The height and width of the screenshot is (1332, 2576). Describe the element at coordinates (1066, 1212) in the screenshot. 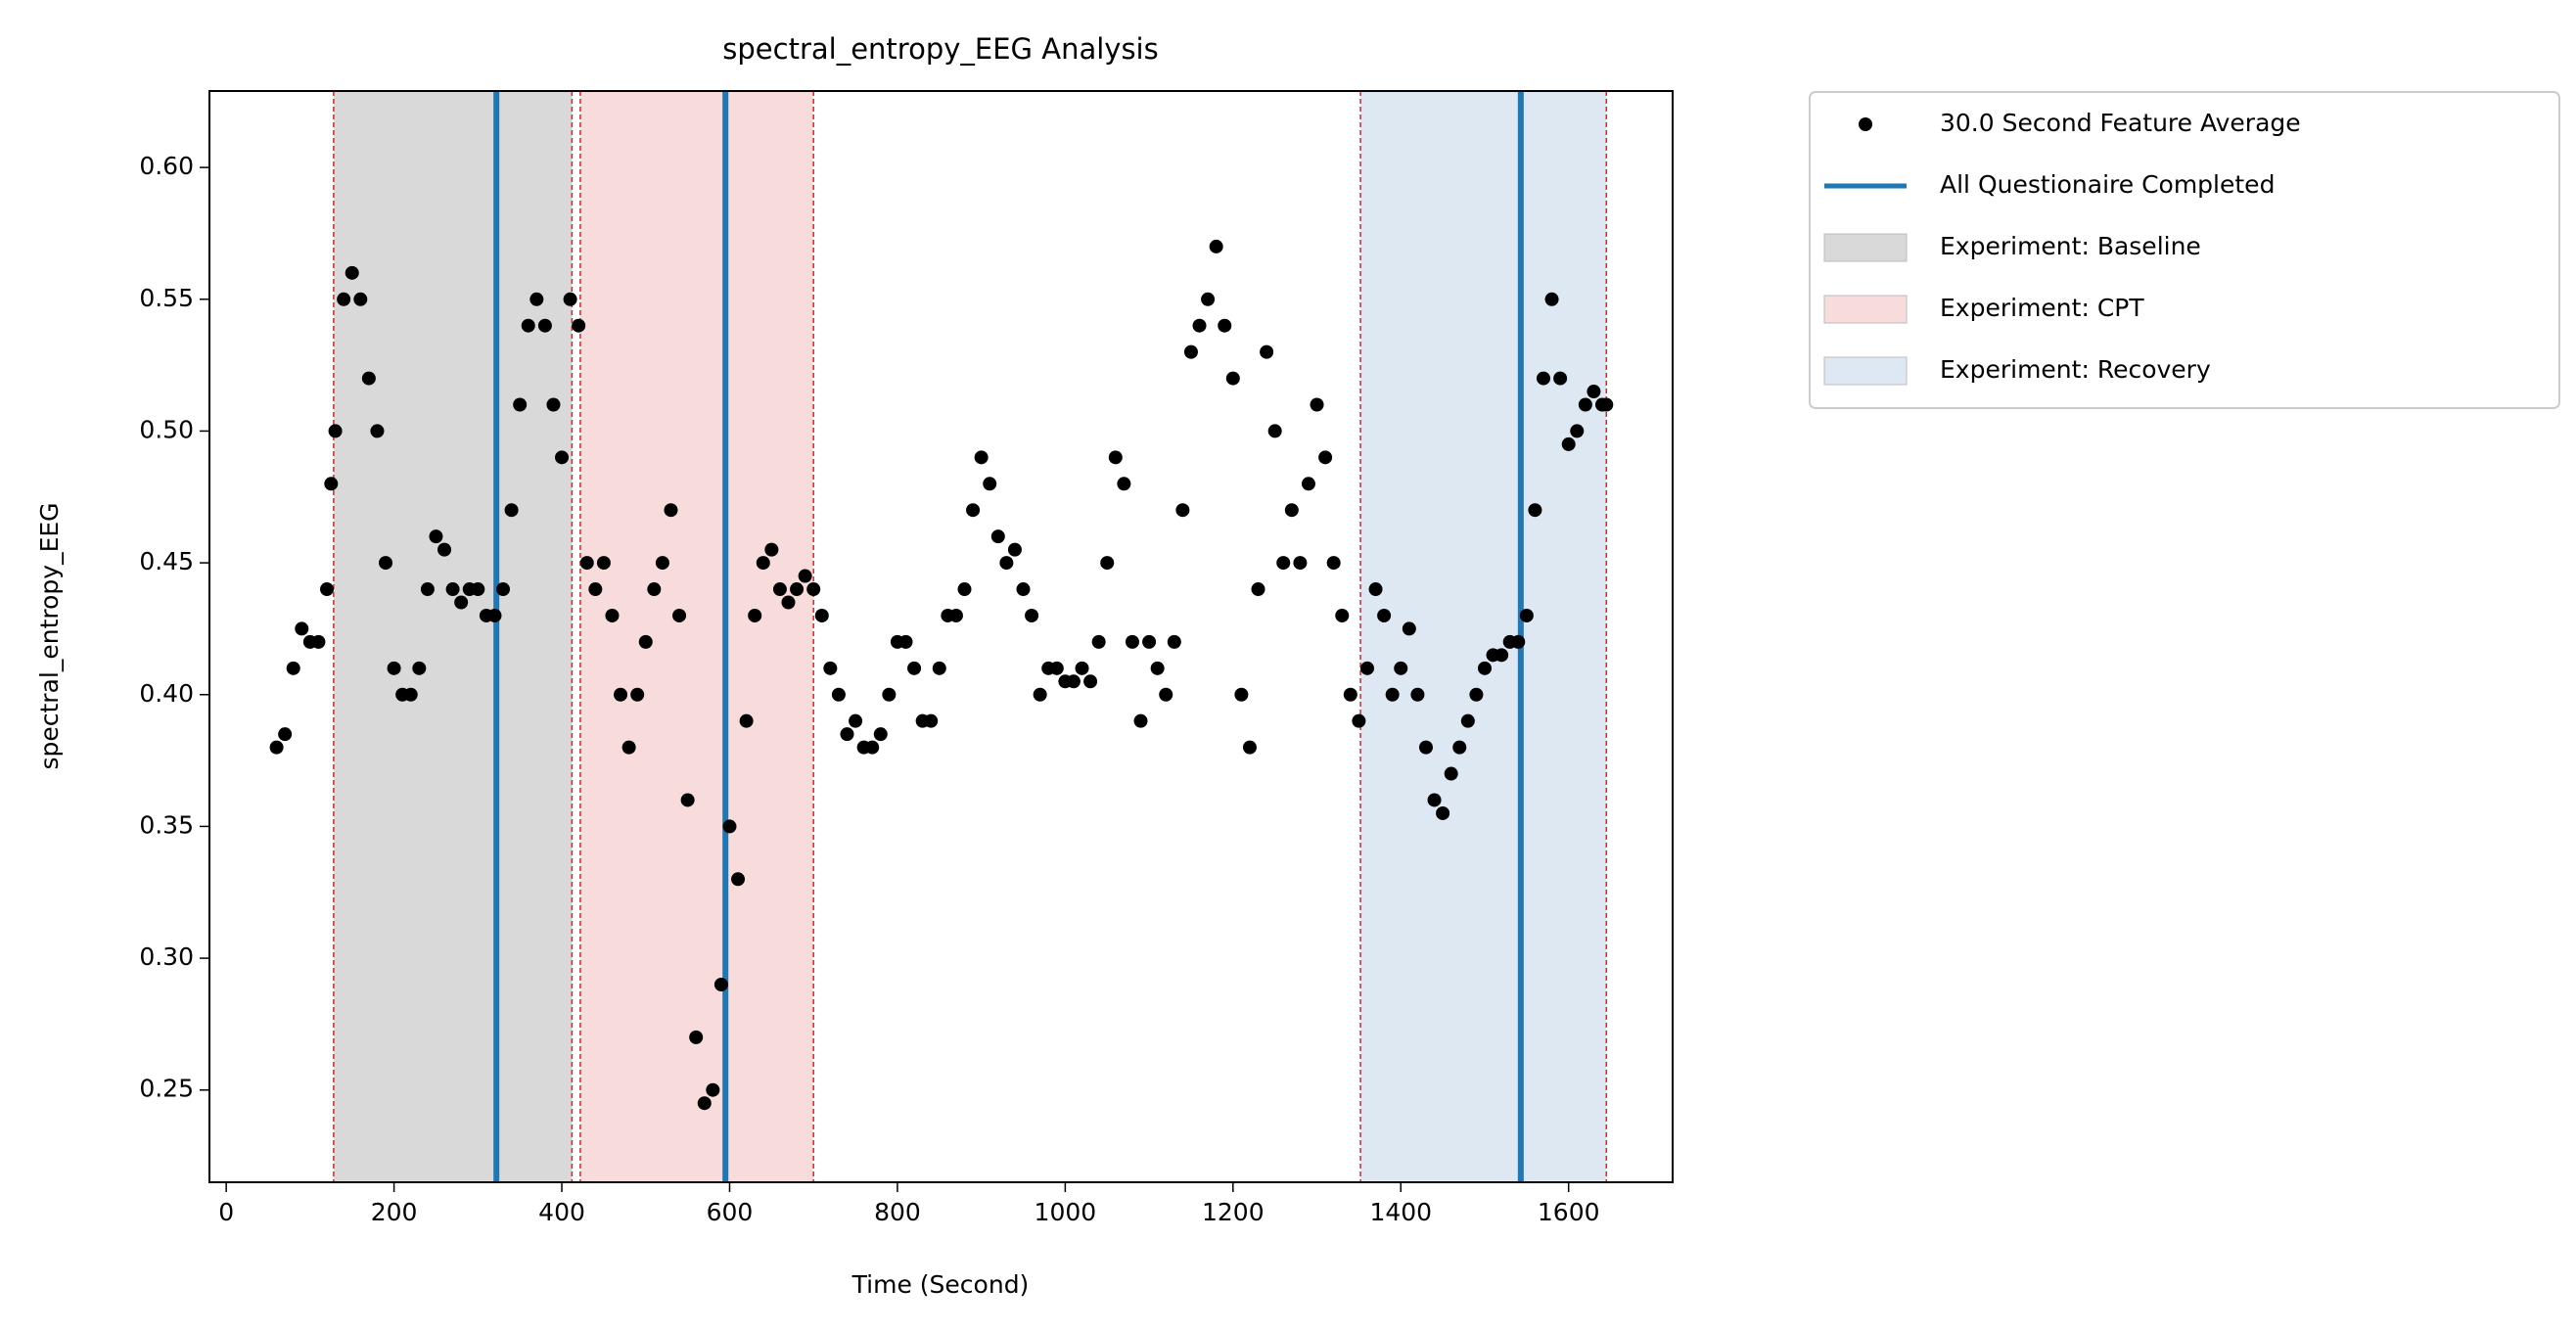

I see `x-tick-label: 1000` at that location.